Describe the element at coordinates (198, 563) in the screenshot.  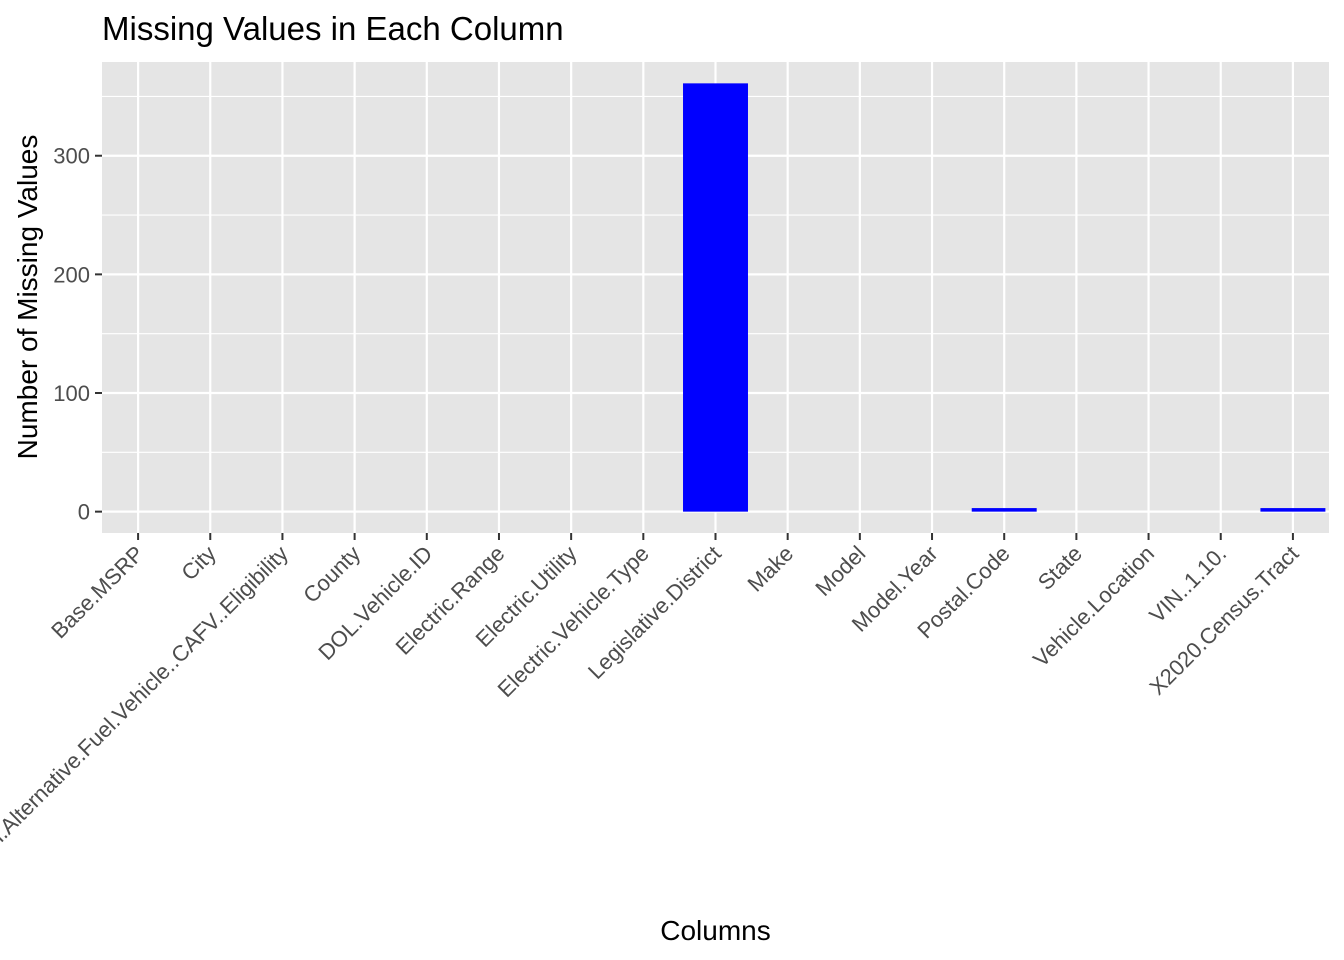
I see `x-tick-label: City` at that location.